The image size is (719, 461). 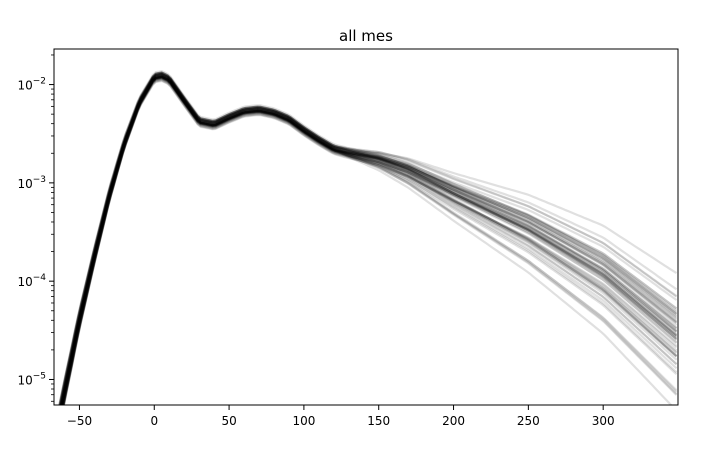 What do you see at coordinates (31, 183) in the screenshot?
I see `y-tick-label: 10⁻³` at bounding box center [31, 183].